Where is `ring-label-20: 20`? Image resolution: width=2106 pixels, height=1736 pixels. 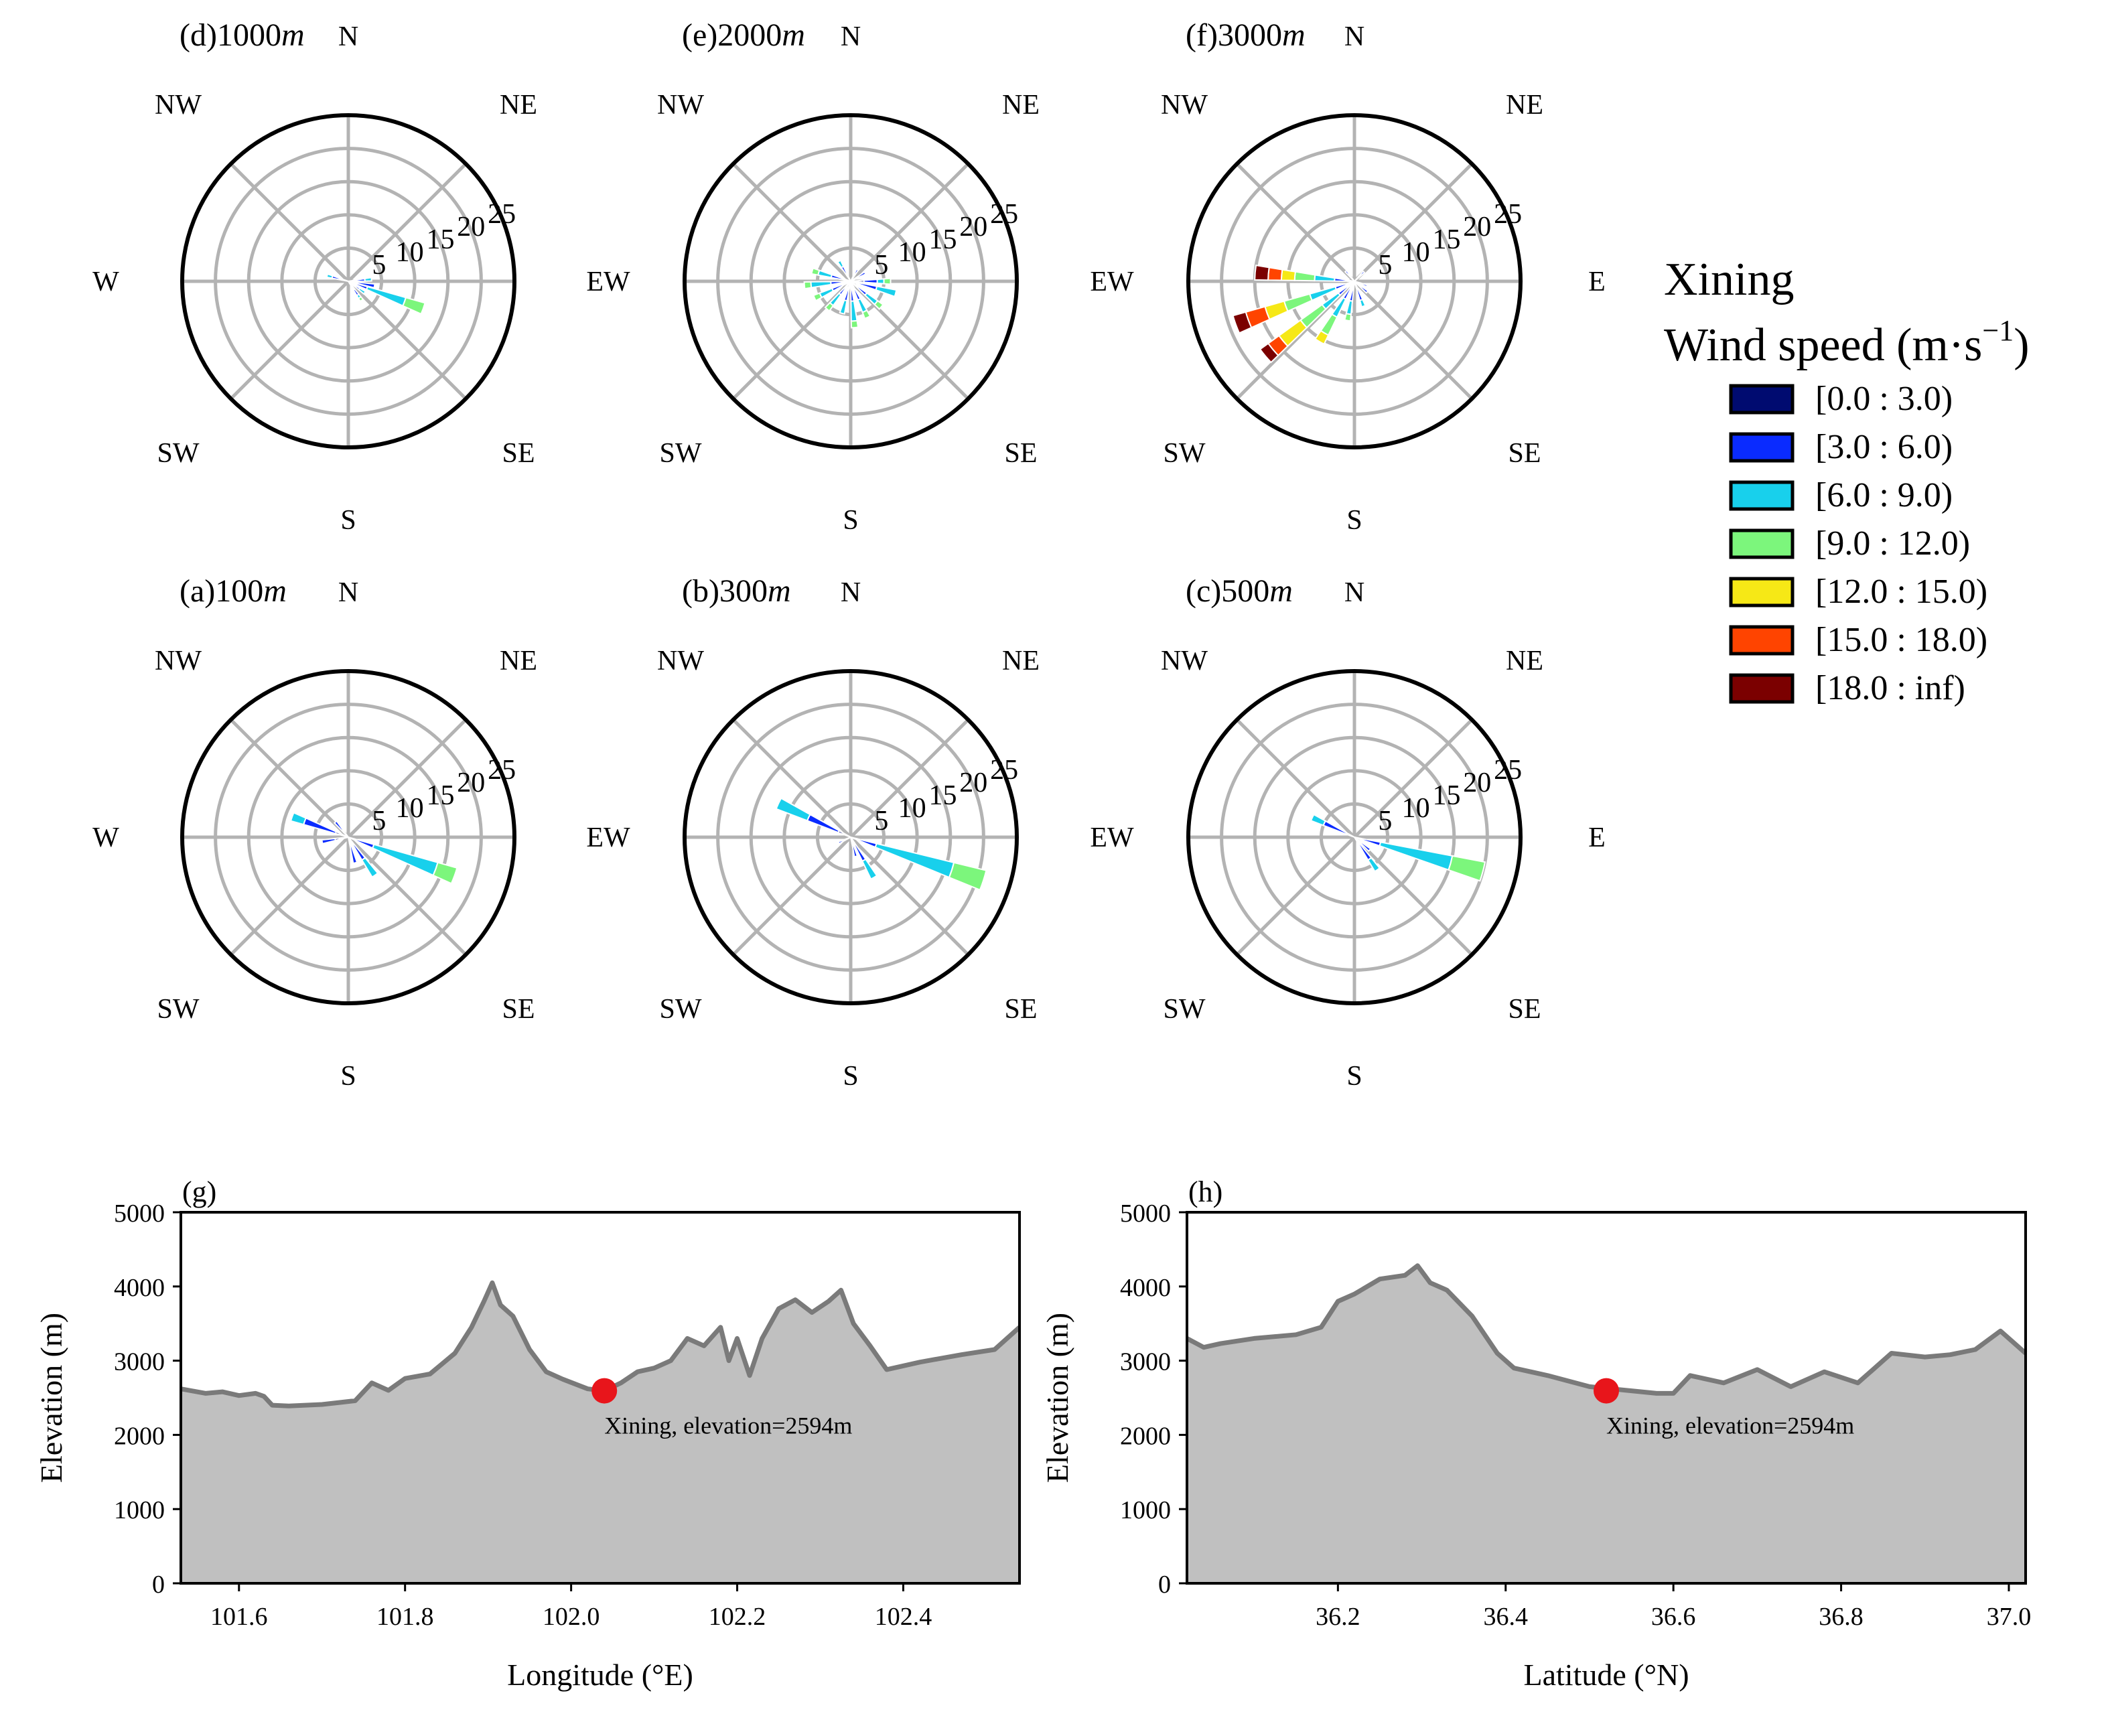 ring-label-20: 20 is located at coordinates (471, 227).